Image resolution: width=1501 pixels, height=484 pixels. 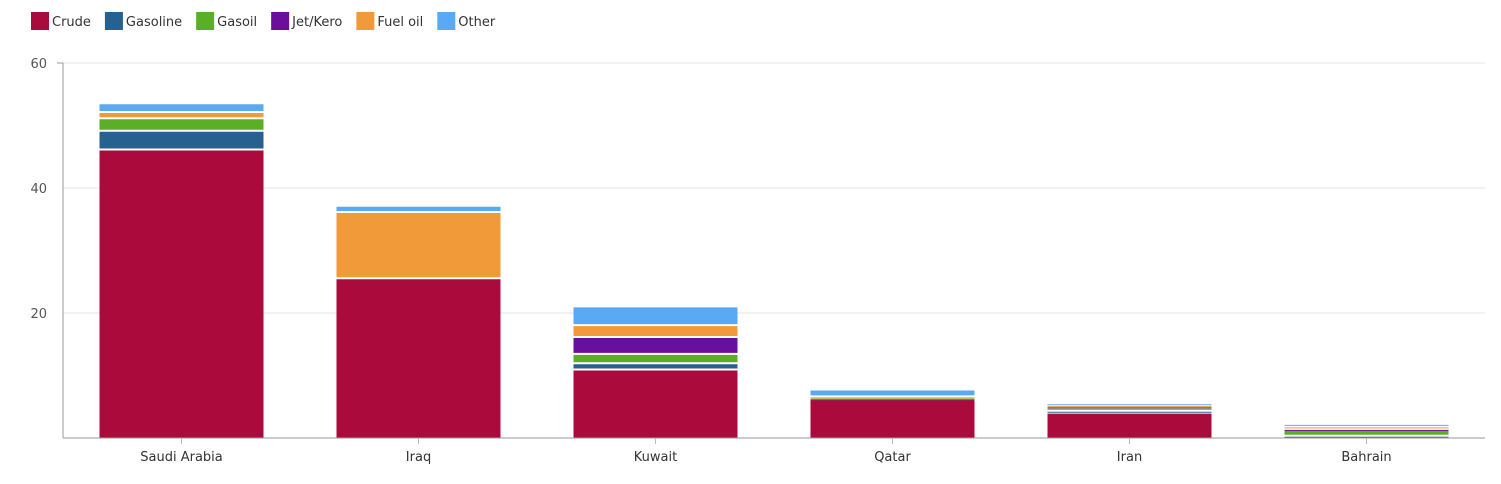 I want to click on x-tick-label: Kuwait, so click(x=655, y=457).